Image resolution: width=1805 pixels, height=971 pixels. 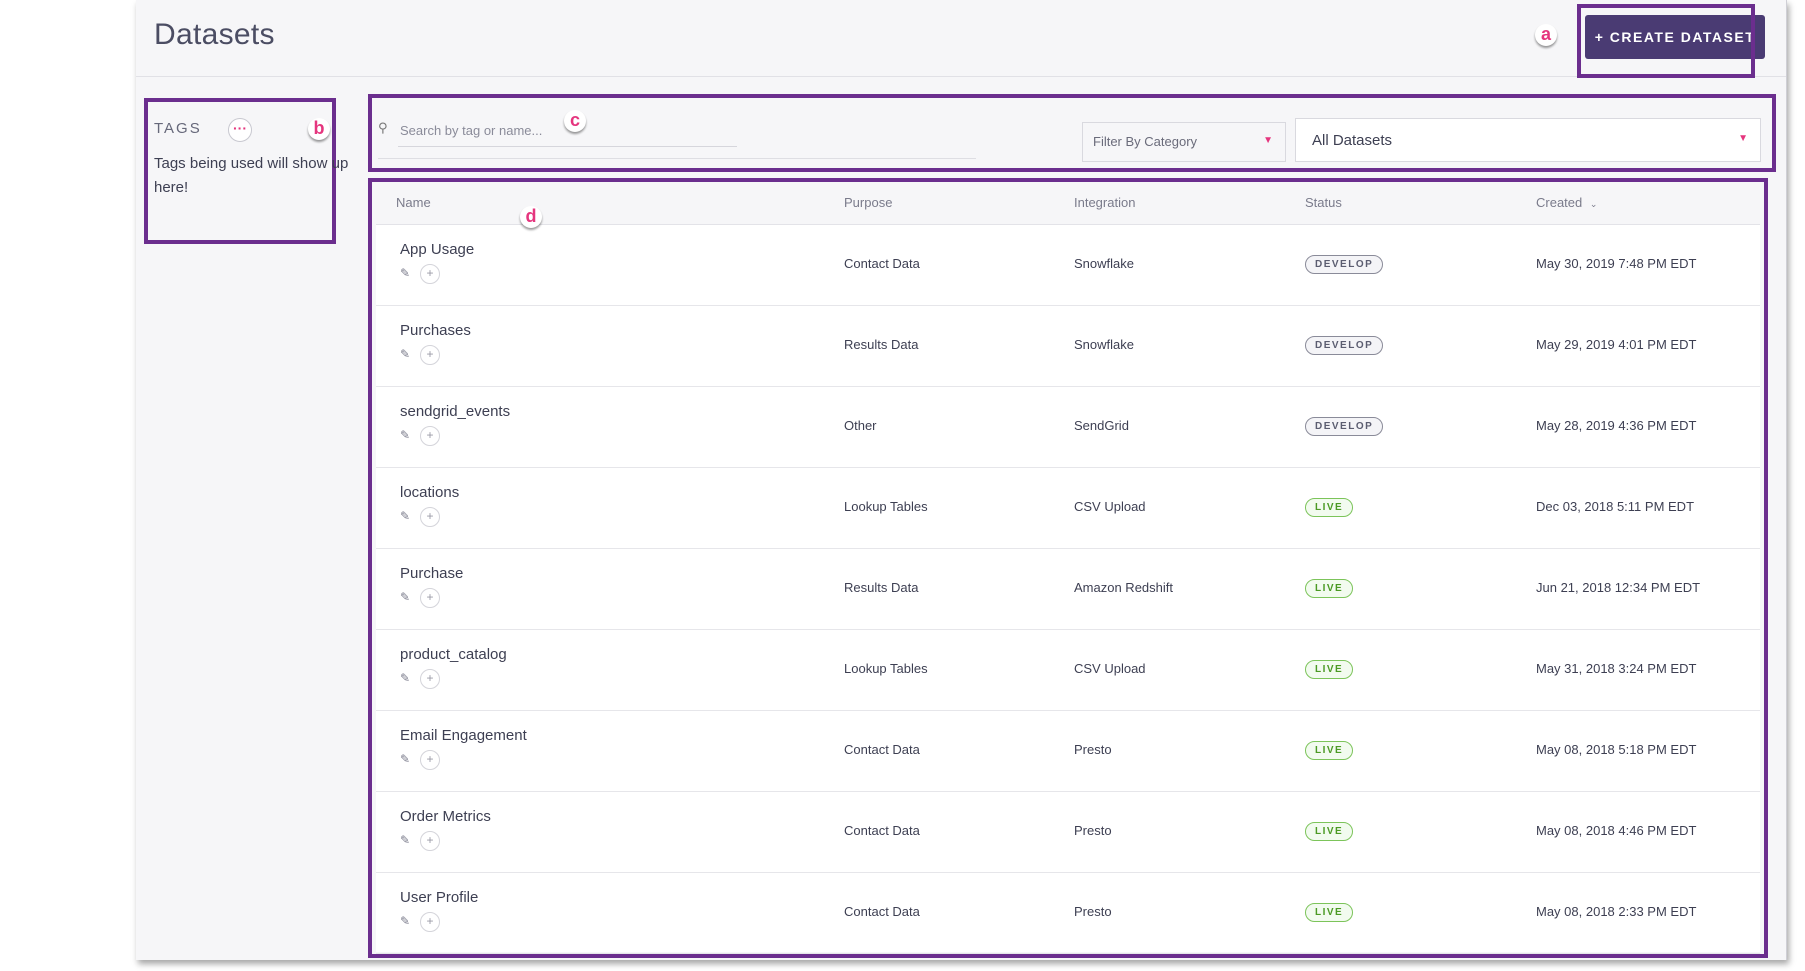 What do you see at coordinates (1559, 202) in the screenshot?
I see `column-header-created-label: Created` at bounding box center [1559, 202].